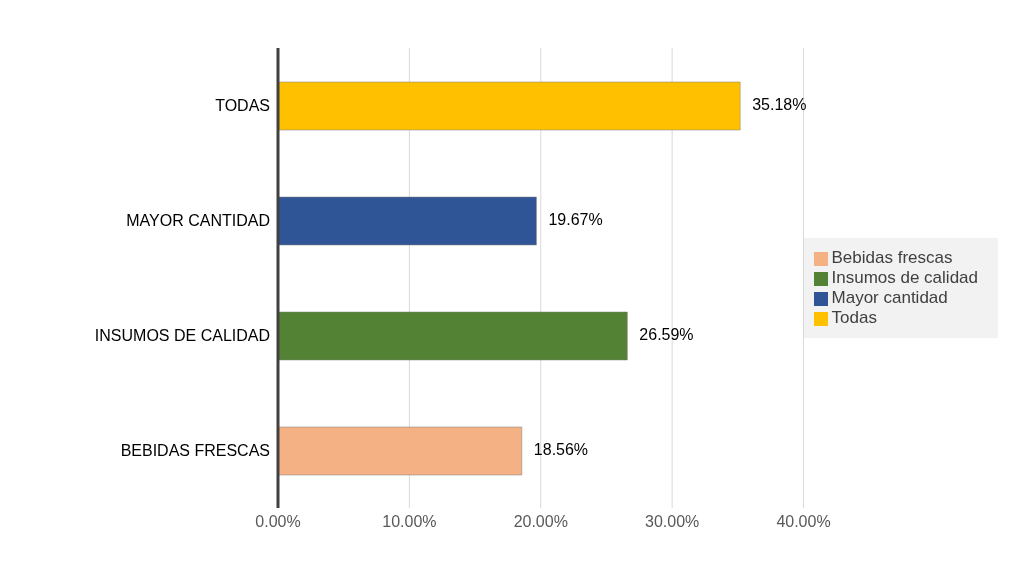  Describe the element at coordinates (672, 522) in the screenshot. I see `x-tick-label: 30.00%` at that location.